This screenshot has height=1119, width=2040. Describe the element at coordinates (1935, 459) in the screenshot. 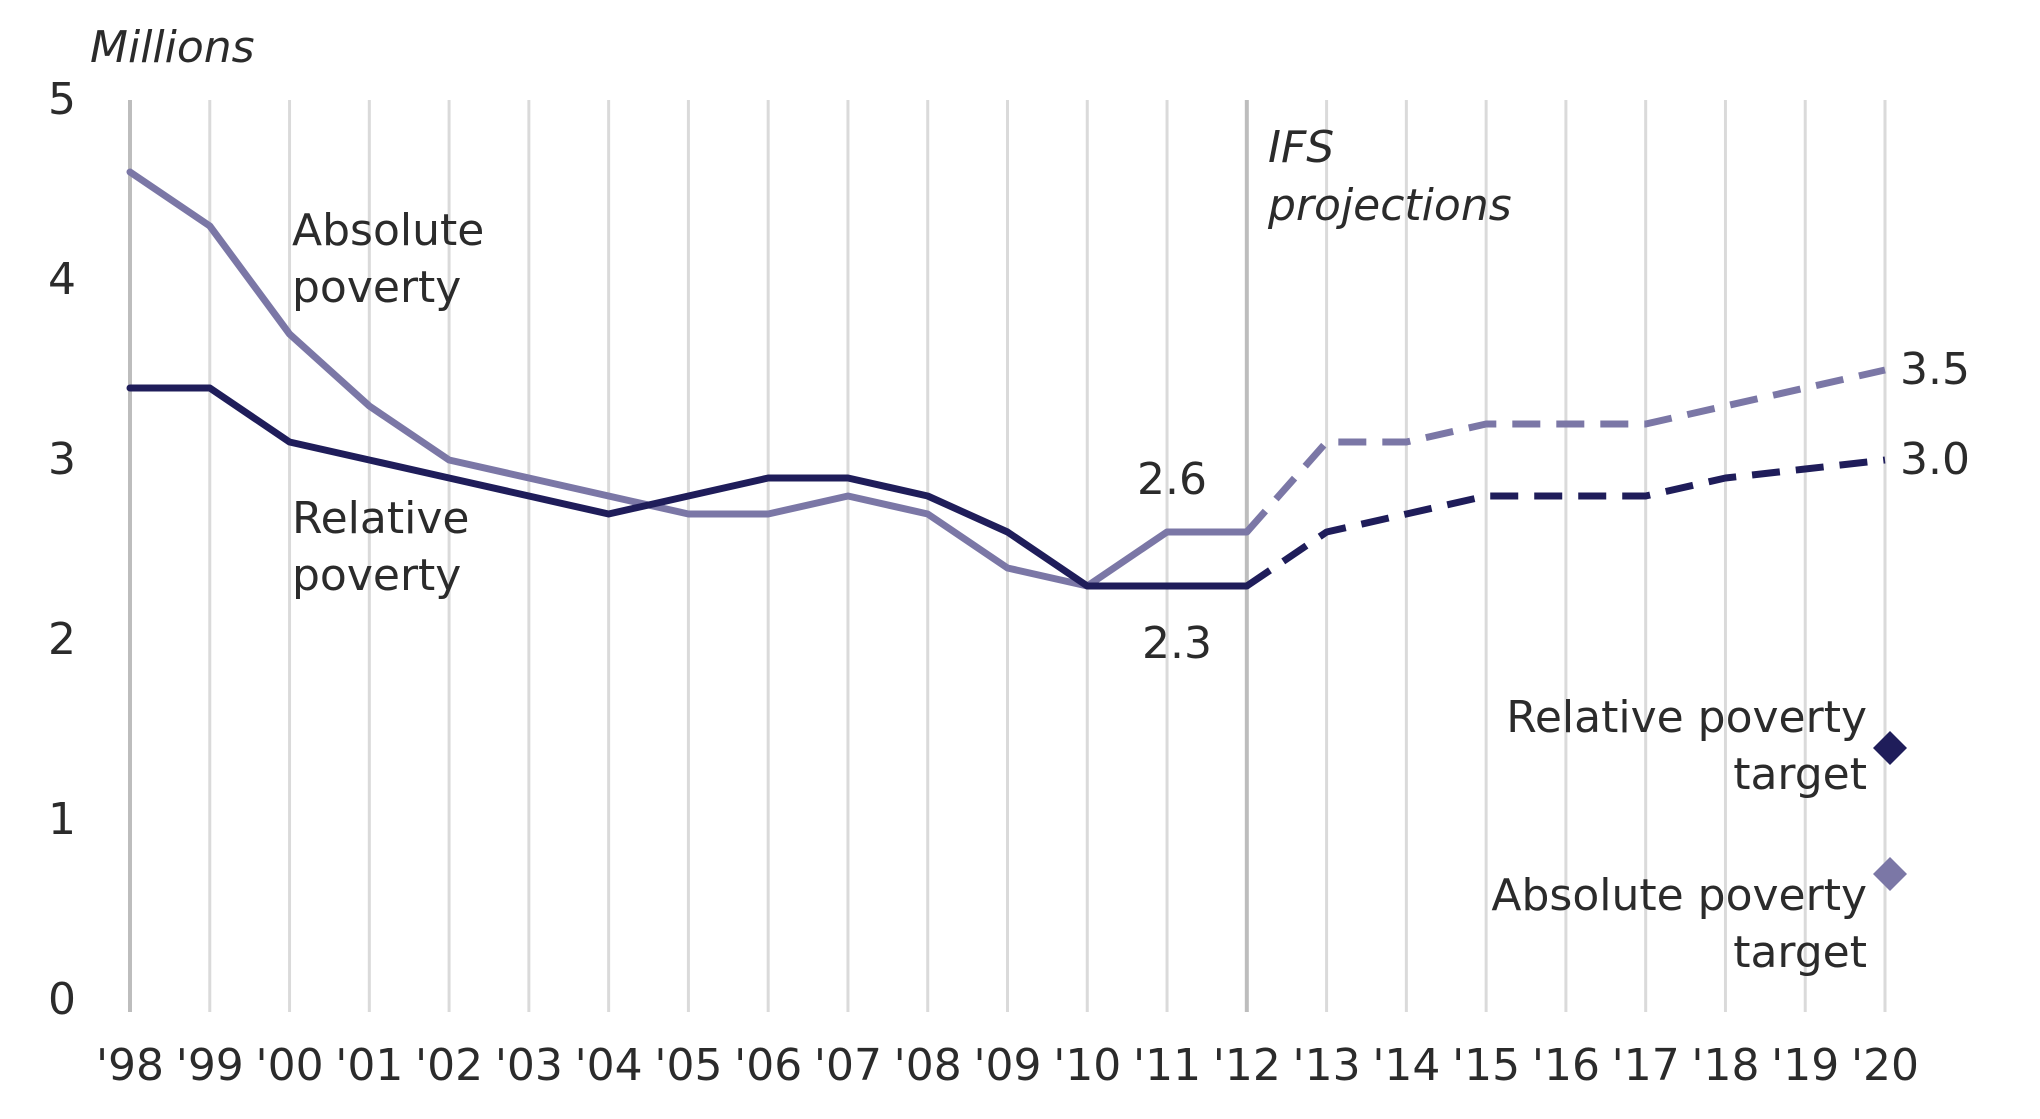

I see `data-label-relative: 3.0` at that location.